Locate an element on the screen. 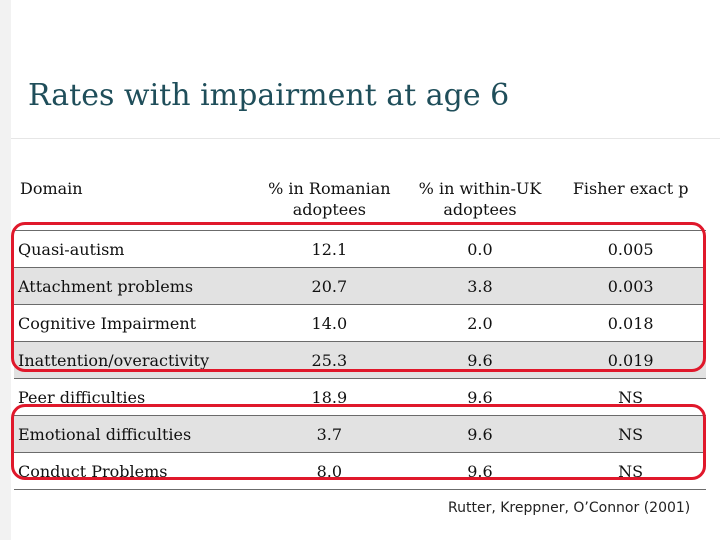 The image size is (720, 540). header-uk: % in within-UK adoptees is located at coordinates (480, 201).